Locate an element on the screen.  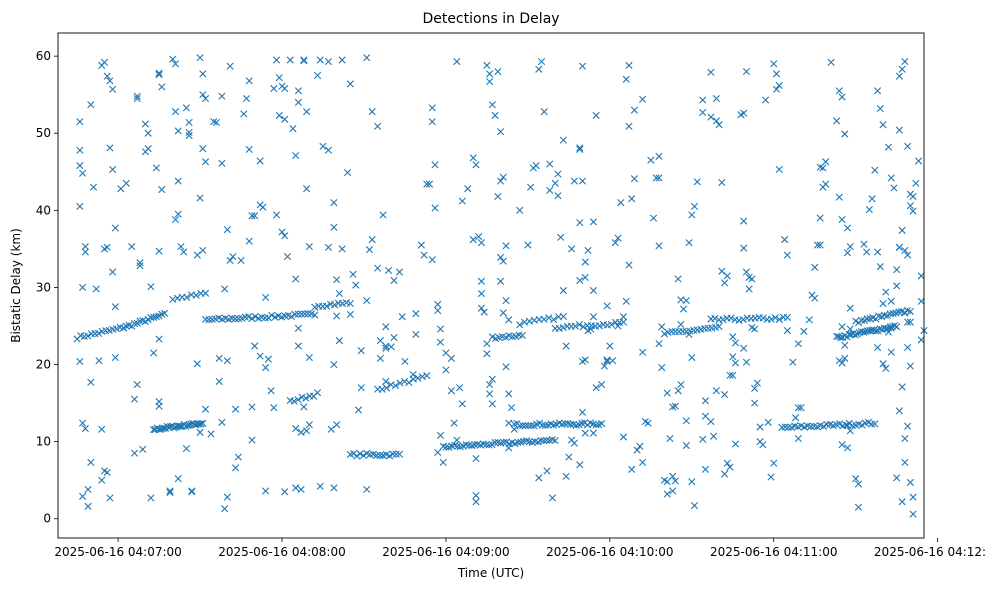
x-tick-label: 2025-06-16 04:08:00 is located at coordinates (281, 552).